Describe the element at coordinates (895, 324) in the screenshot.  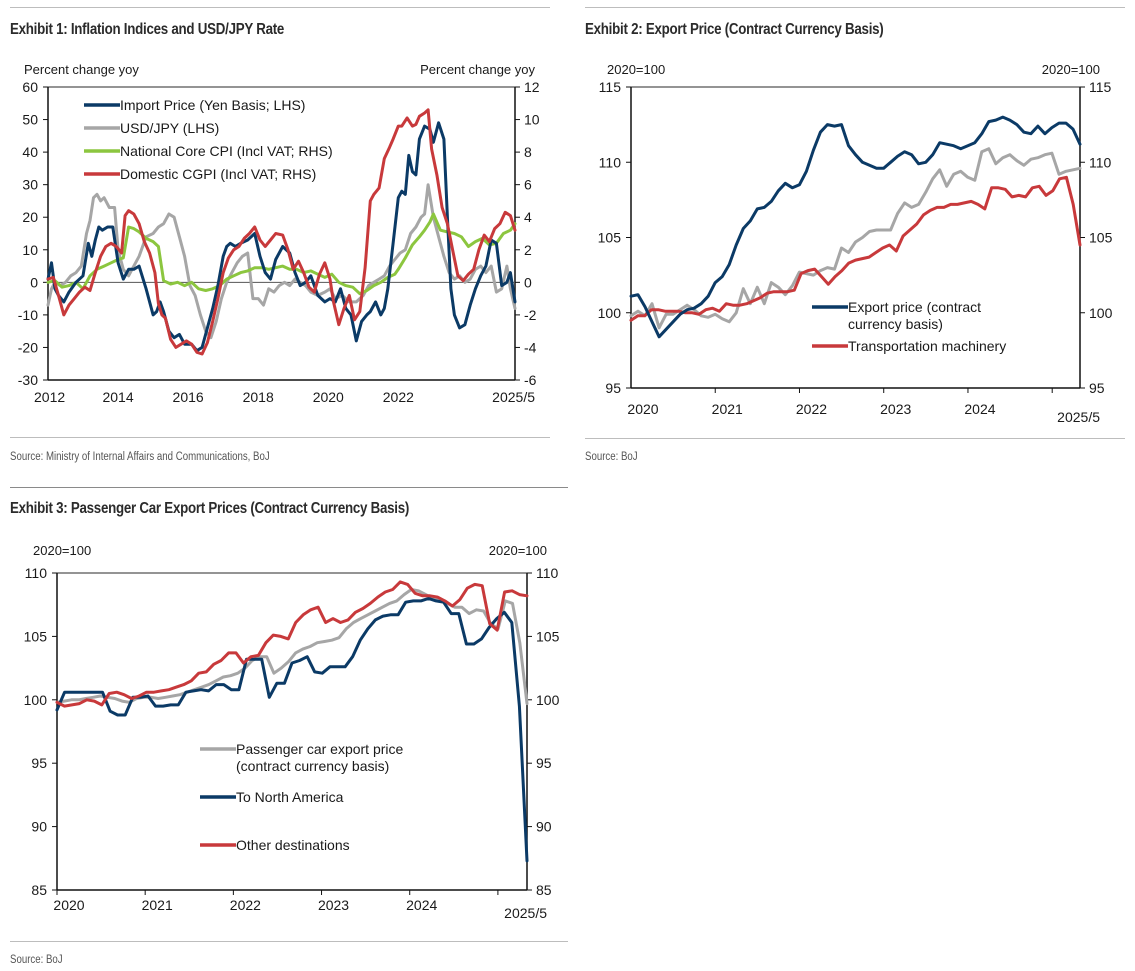
I see `legend-label-line: currency basis)` at that location.